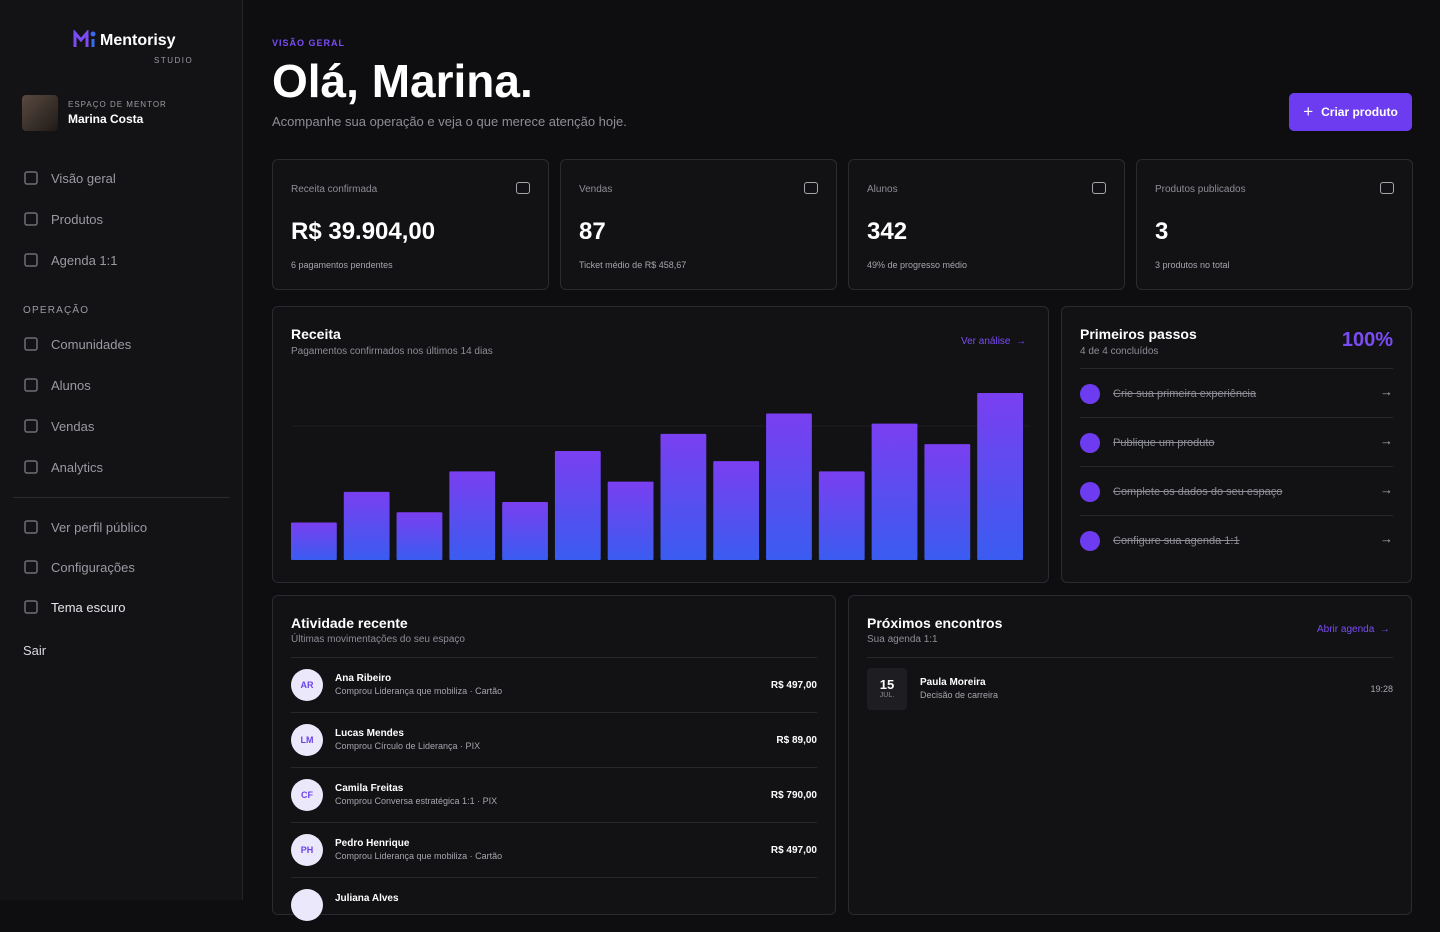 This screenshot has height=932, width=1440. Describe the element at coordinates (1162, 231) in the screenshot. I see `stat-value: 3` at that location.